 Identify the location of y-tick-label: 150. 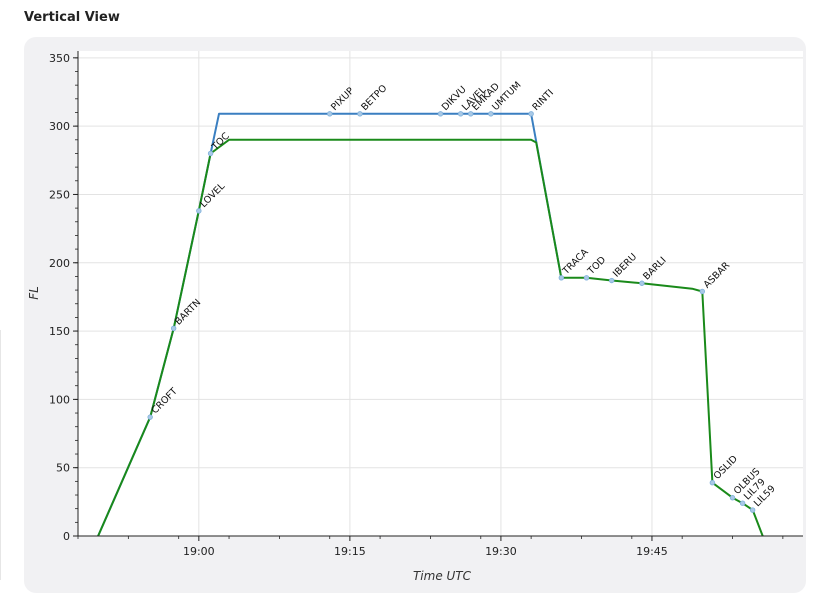
(59, 331).